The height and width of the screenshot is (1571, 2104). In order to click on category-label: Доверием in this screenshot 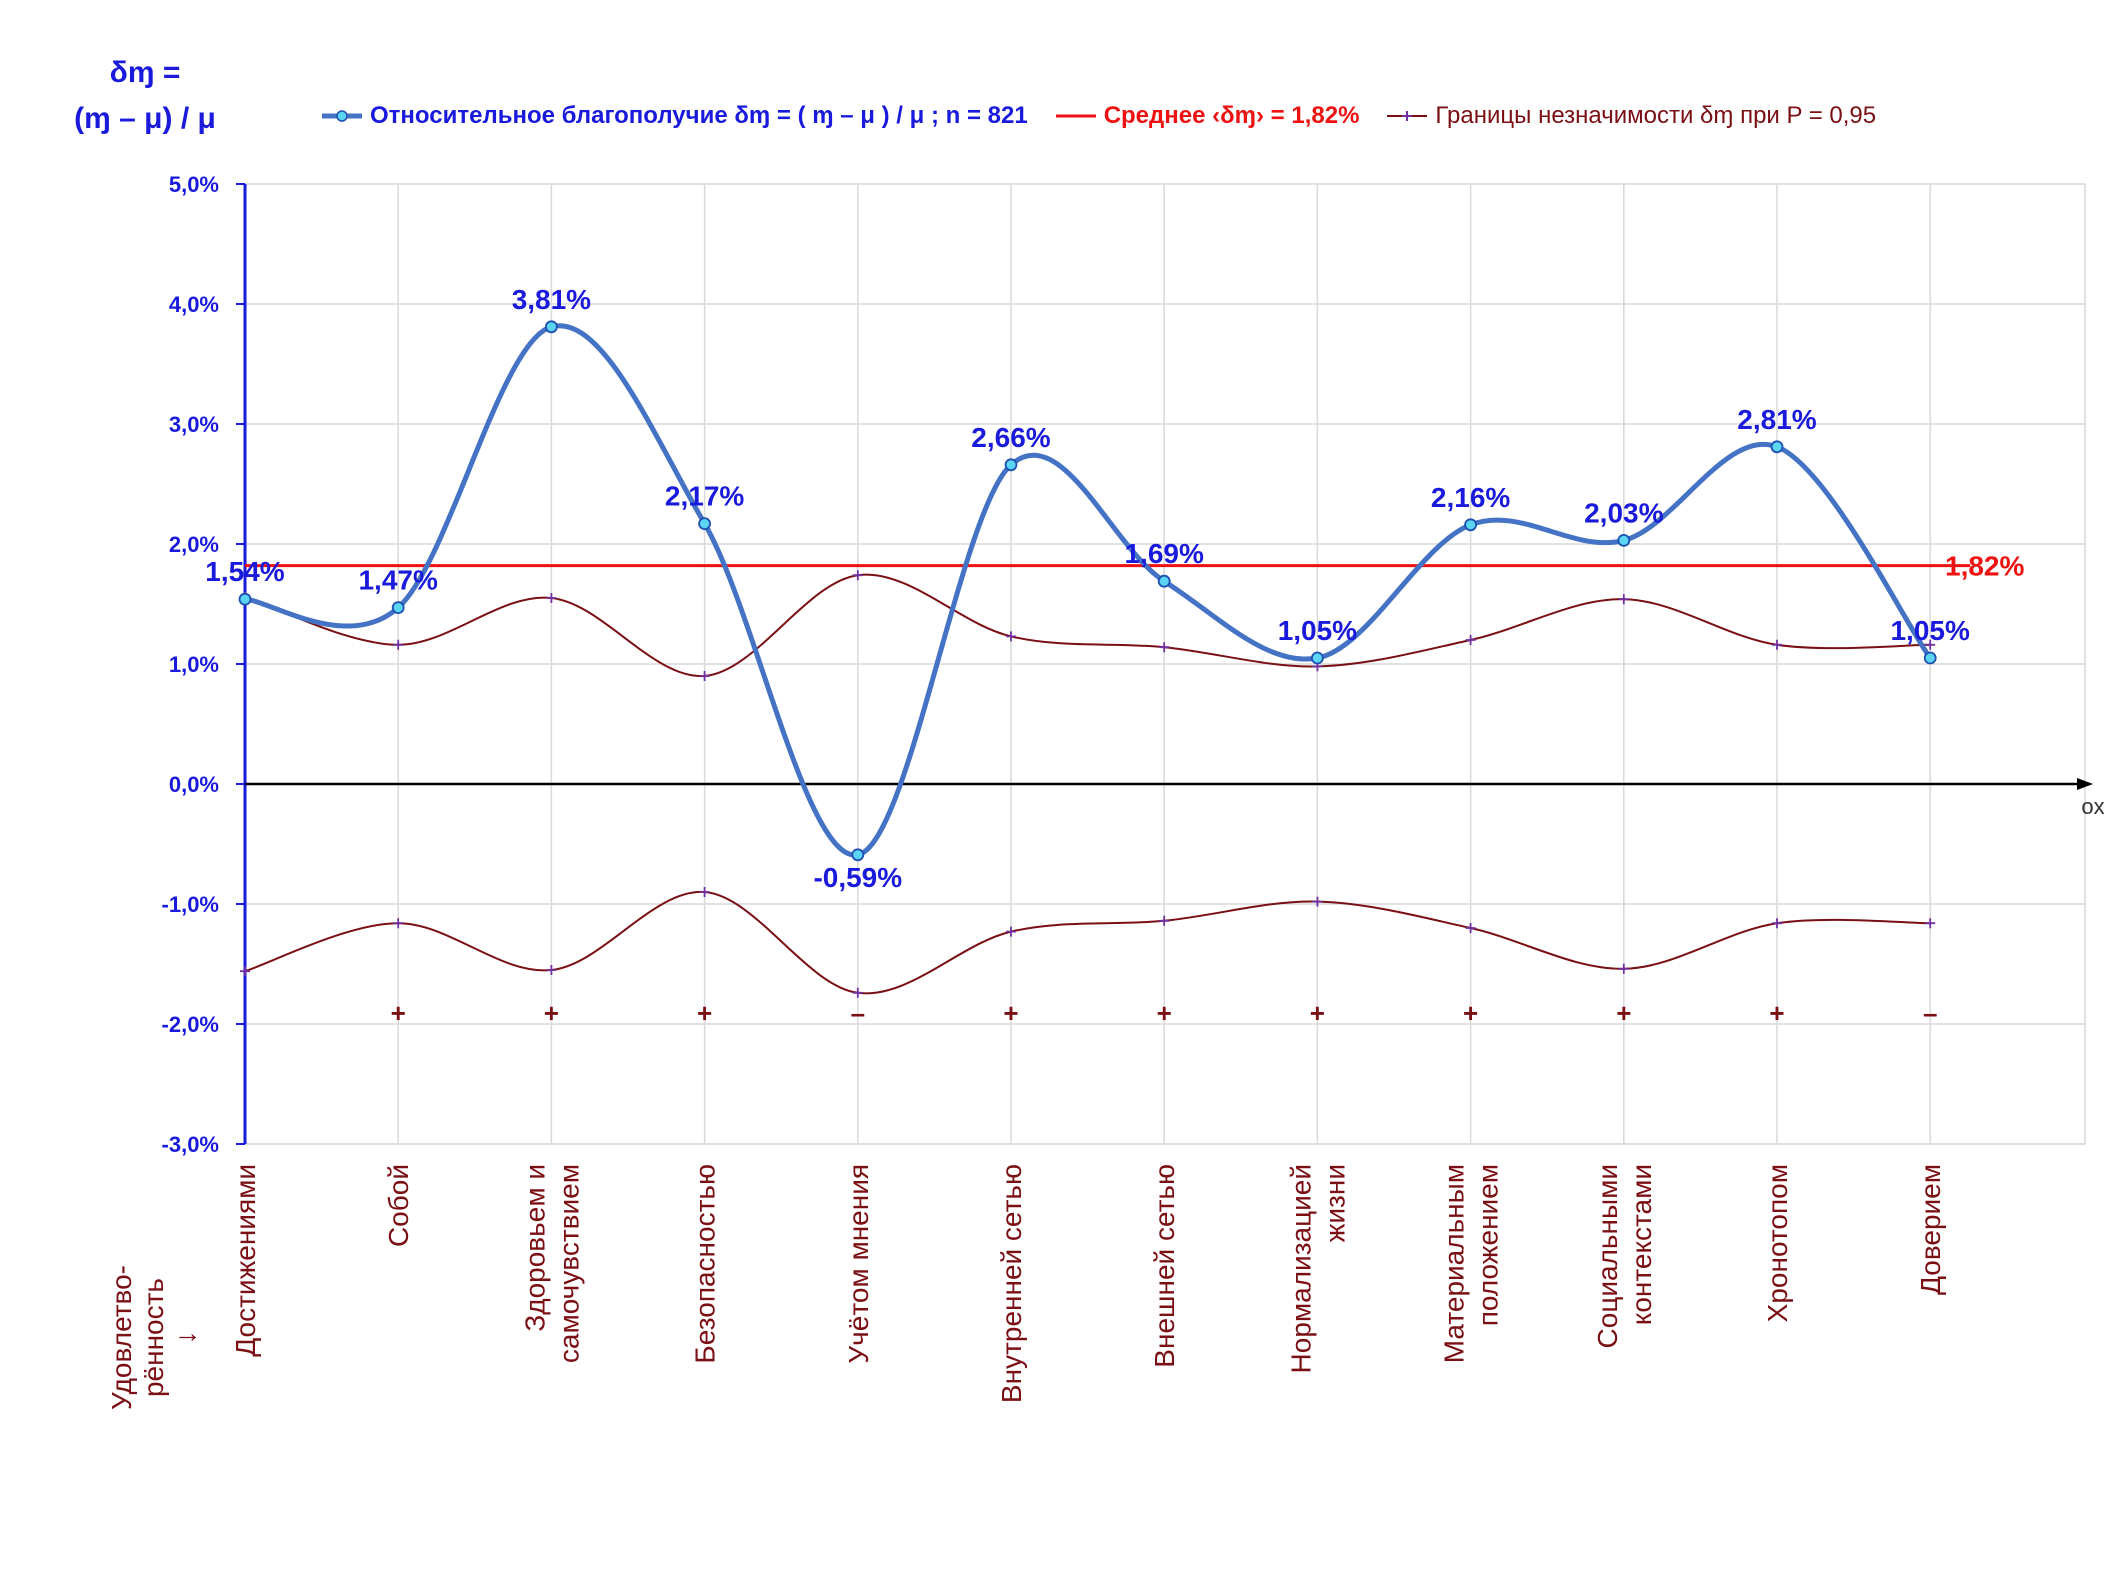, I will do `click(1930, 1229)`.